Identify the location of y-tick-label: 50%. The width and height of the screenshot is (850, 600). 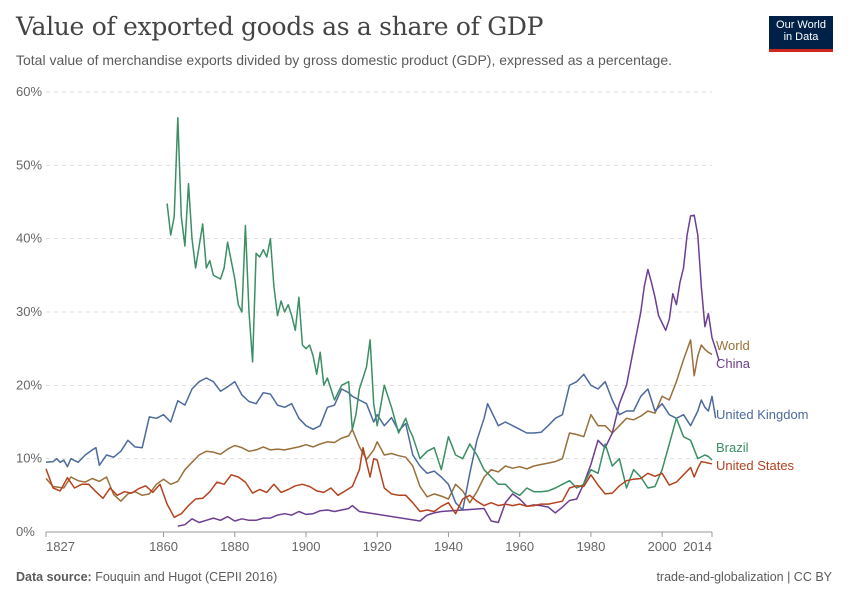
(29, 164).